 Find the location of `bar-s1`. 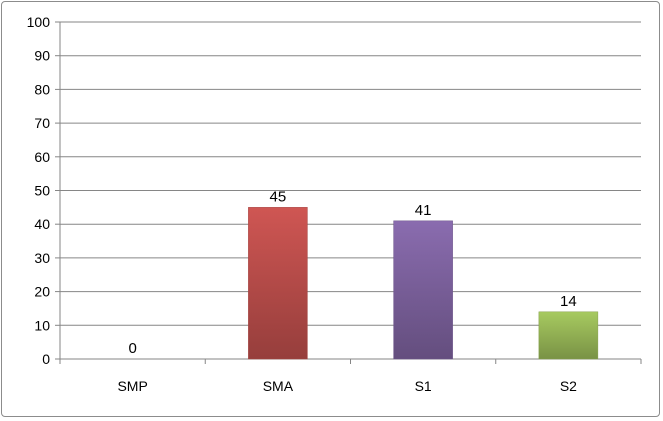

bar-s1 is located at coordinates (423, 290).